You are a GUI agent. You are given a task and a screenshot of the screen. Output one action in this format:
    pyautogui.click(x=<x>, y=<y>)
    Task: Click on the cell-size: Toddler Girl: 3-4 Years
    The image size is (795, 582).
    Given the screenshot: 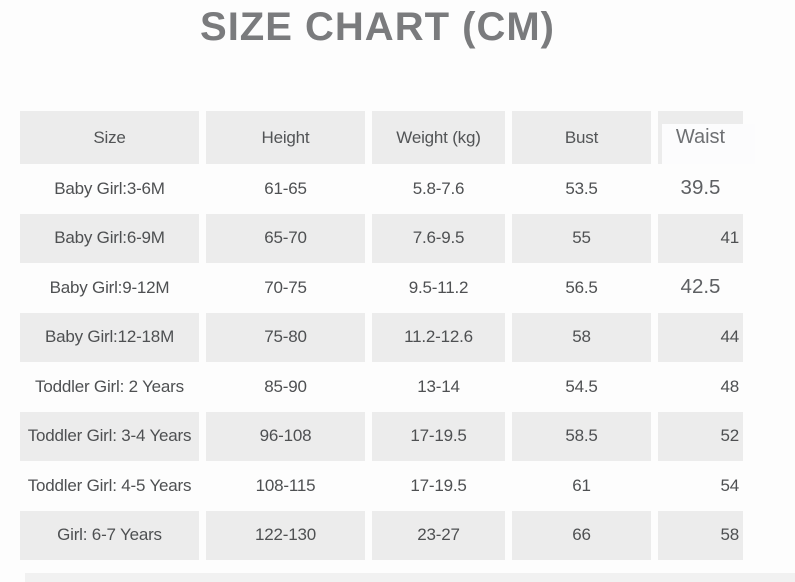 What is the action you would take?
    pyautogui.click(x=109, y=436)
    